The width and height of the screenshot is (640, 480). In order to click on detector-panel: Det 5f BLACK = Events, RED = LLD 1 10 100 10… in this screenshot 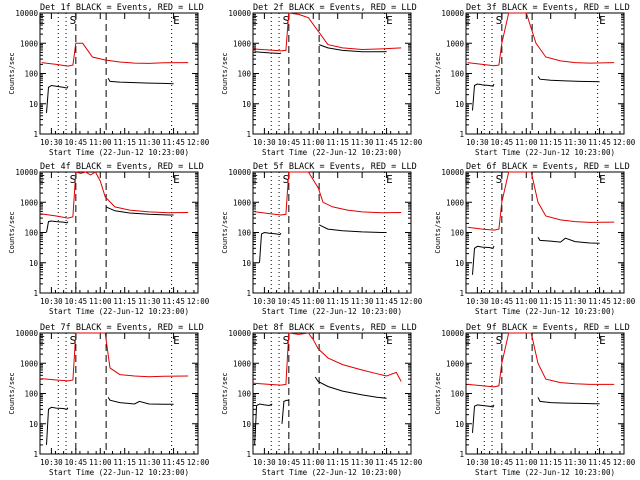, I will do `click(322, 239)`.